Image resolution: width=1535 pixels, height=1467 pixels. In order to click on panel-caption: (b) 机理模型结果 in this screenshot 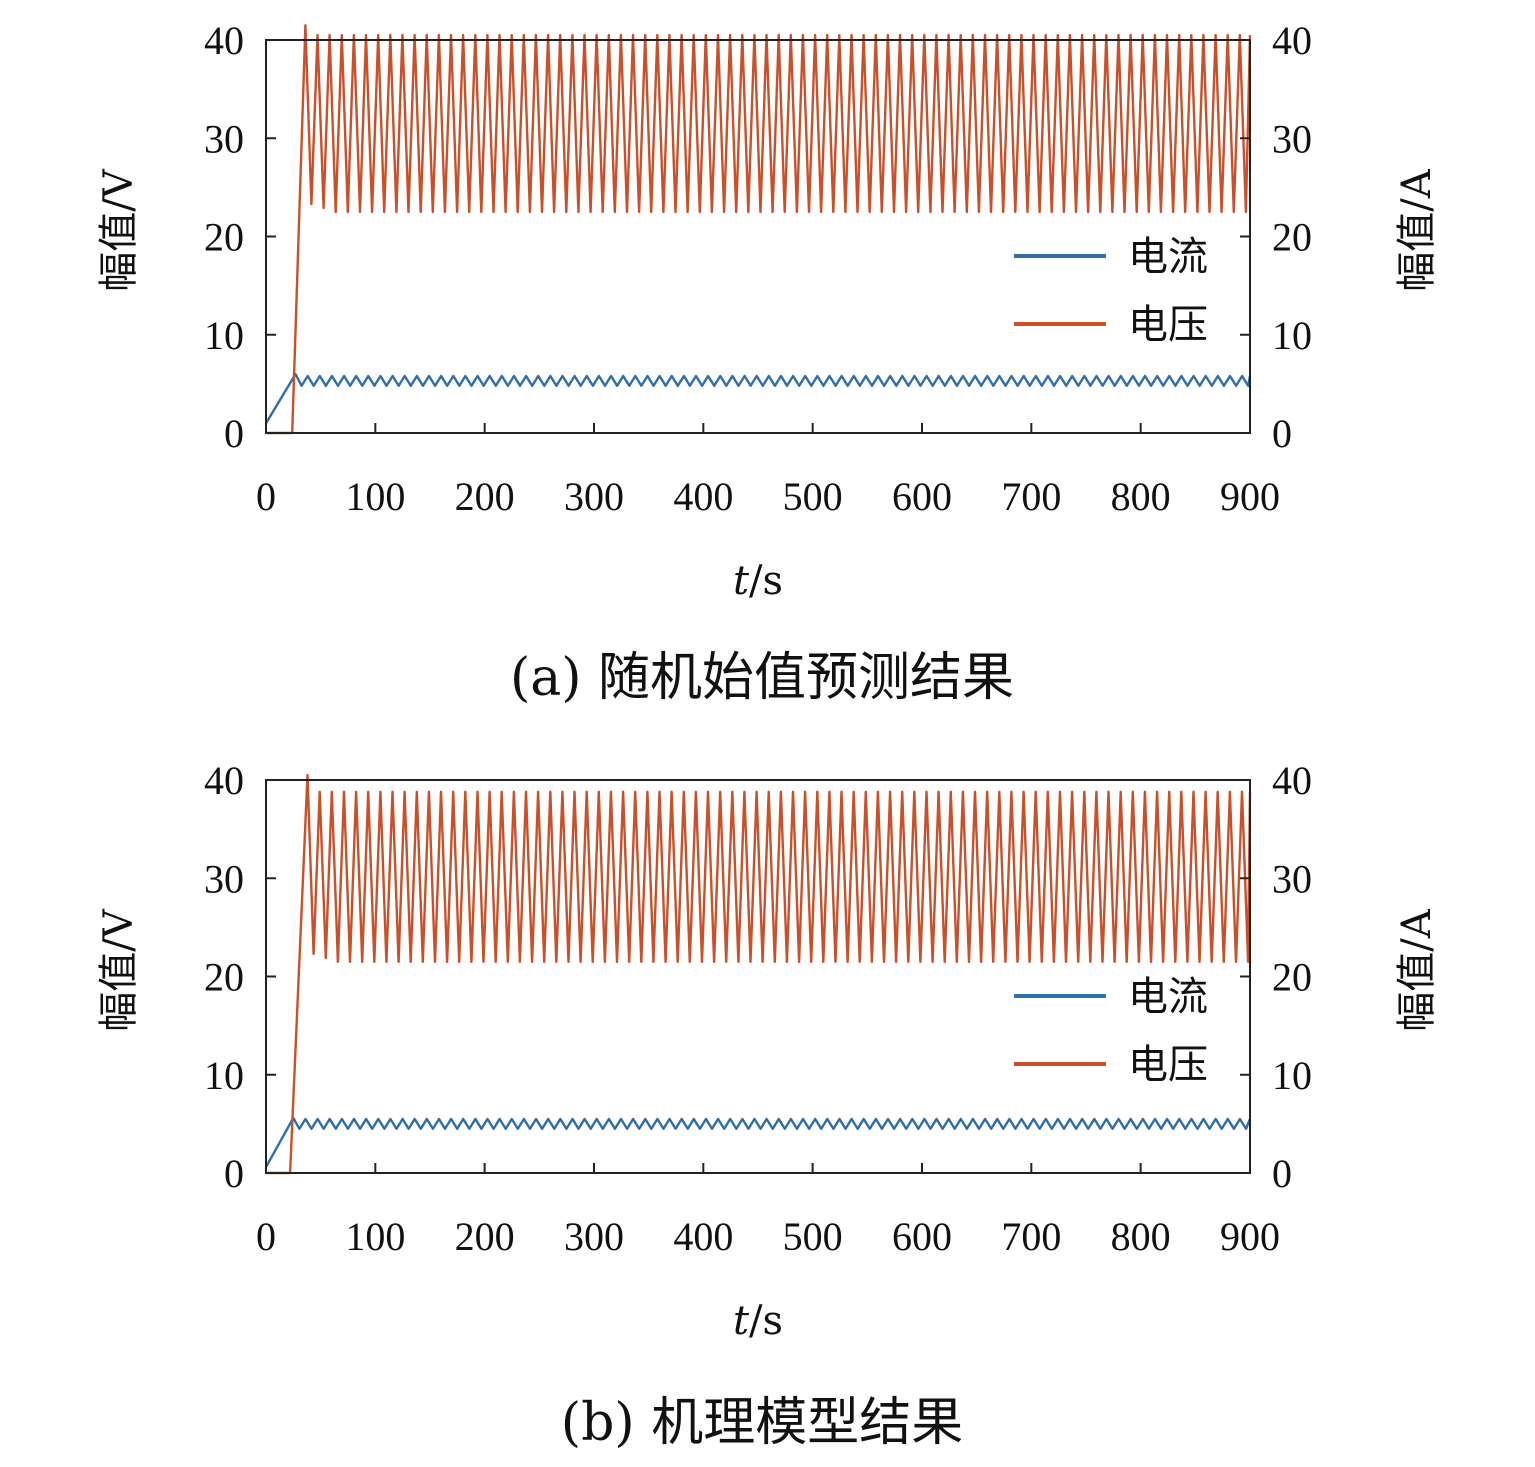, I will do `click(762, 1423)`.